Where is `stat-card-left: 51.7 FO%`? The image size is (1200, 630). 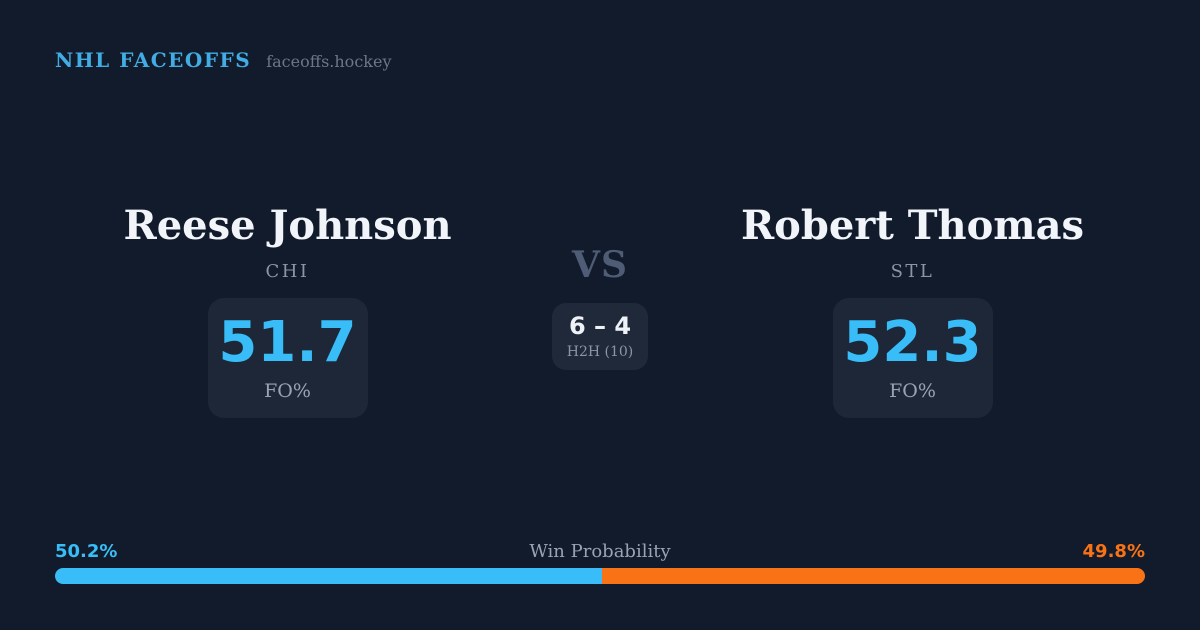 stat-card-left: 51.7 FO% is located at coordinates (287, 358).